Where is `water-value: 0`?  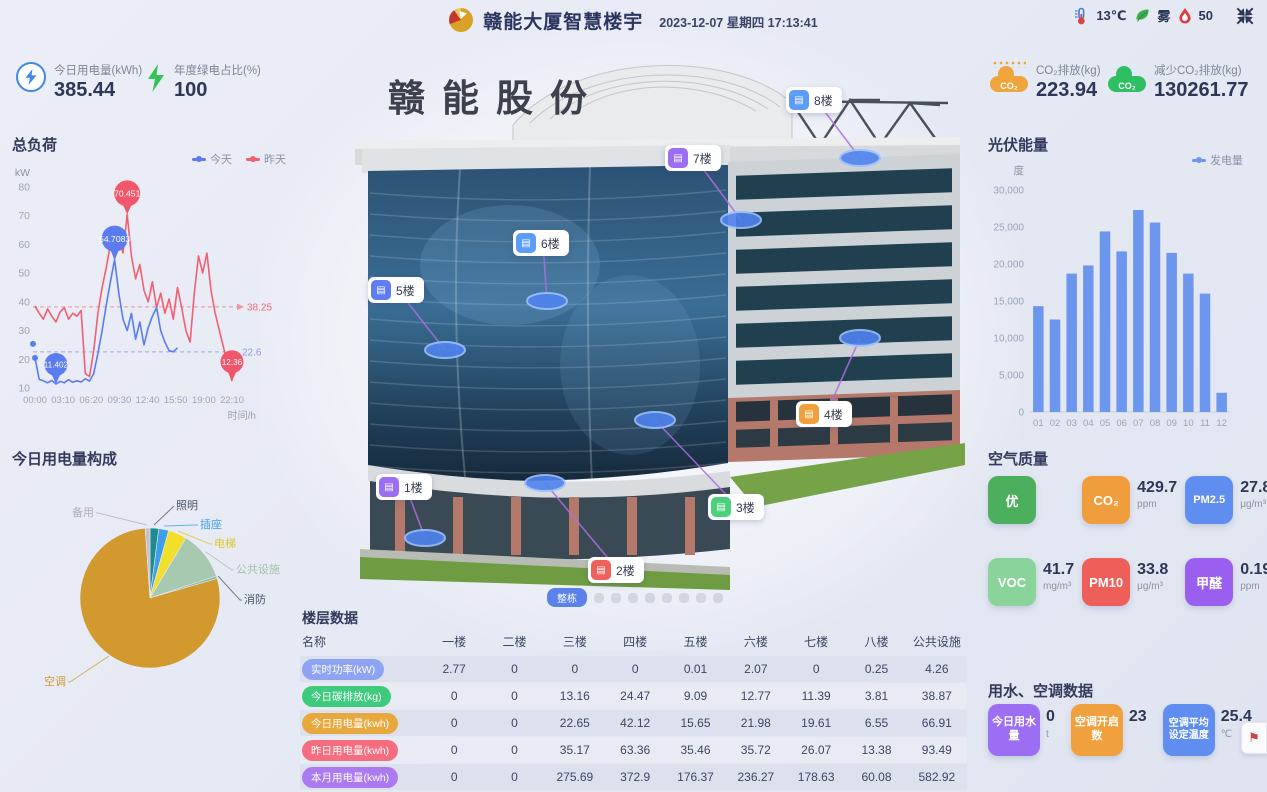 water-value: 0 is located at coordinates (1050, 716).